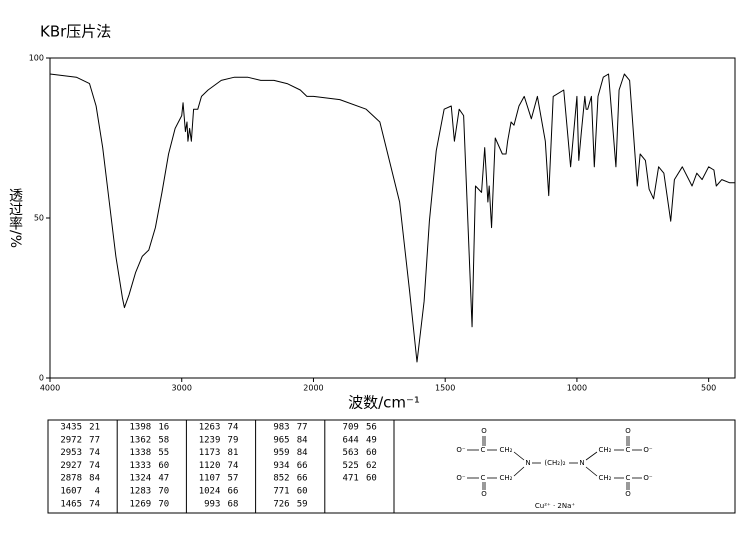 This screenshot has width=747, height=539. I want to click on peak-wavenumber: 563, so click(351, 453).